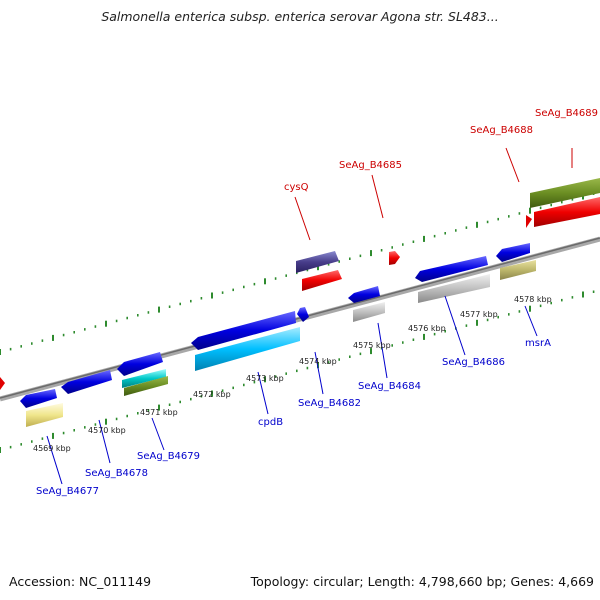  What do you see at coordinates (533, 299) in the screenshot?
I see `tick-label-4578: 4578 kbp` at bounding box center [533, 299].